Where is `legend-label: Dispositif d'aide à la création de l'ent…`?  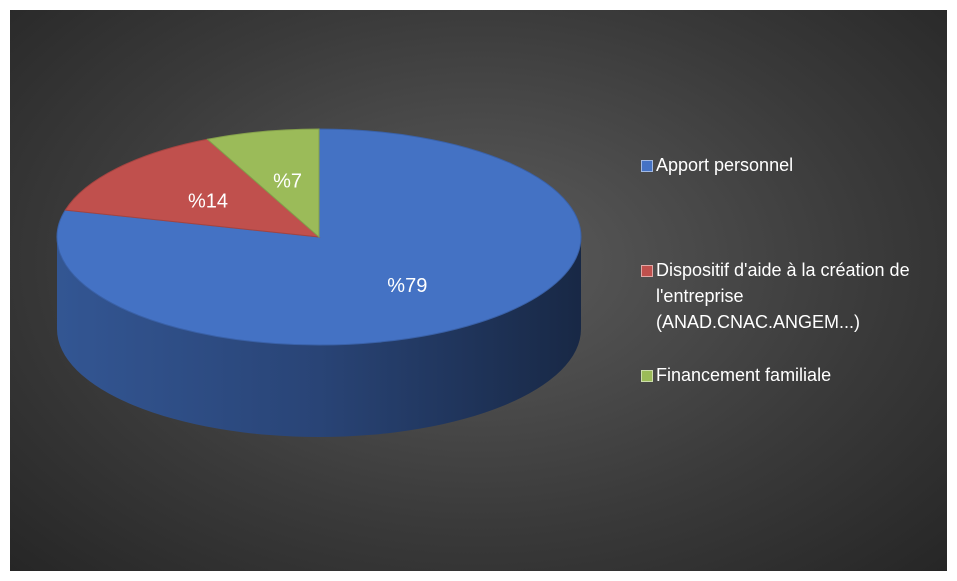
legend-label: Dispositif d'aide à la création de l'ent… is located at coordinates (783, 296).